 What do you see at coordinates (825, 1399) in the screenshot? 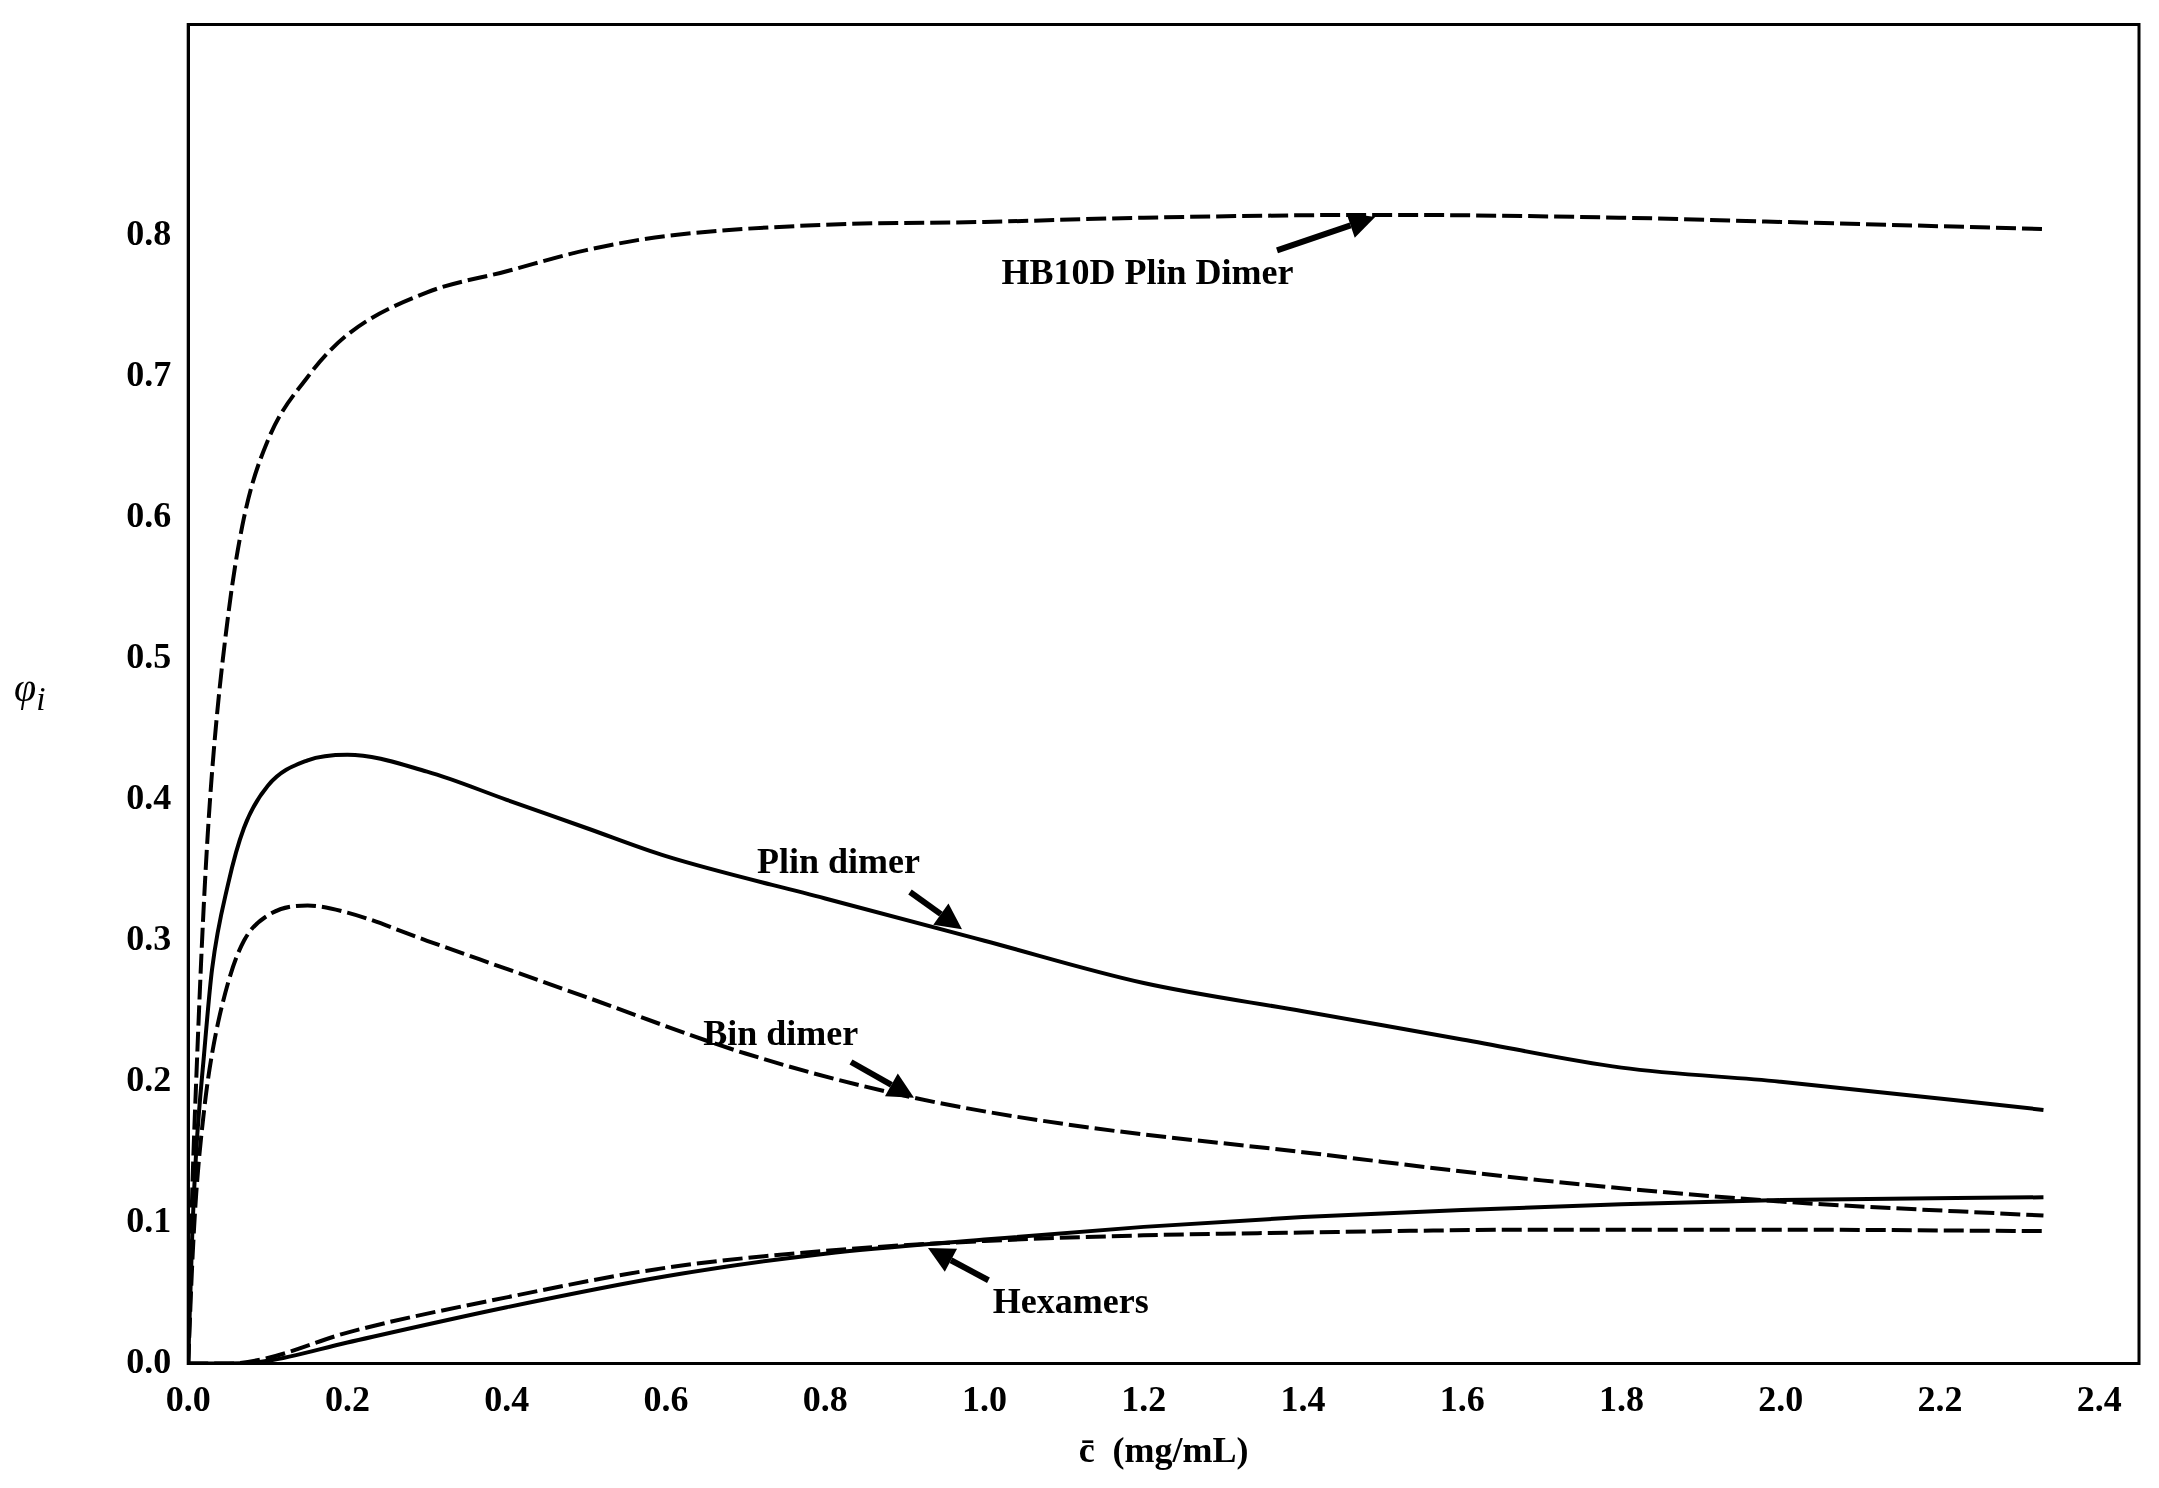
I see `x-tick-label: 0.8` at bounding box center [825, 1399].